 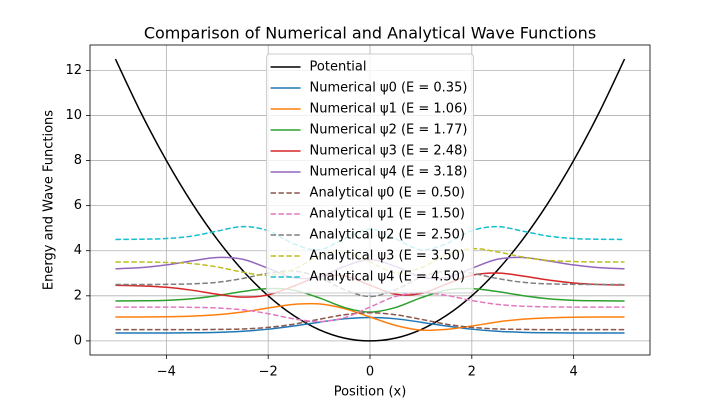 What do you see at coordinates (73, 70) in the screenshot?
I see `y-tick-label: 12` at bounding box center [73, 70].